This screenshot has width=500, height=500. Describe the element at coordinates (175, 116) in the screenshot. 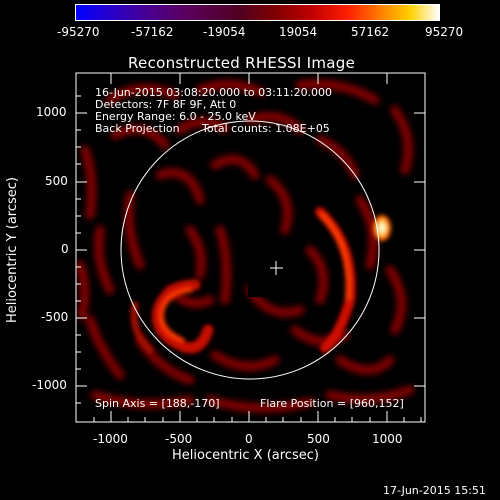

I see `info-energy-range: Energy Range: 6.0 - 25.0 keV` at that location.